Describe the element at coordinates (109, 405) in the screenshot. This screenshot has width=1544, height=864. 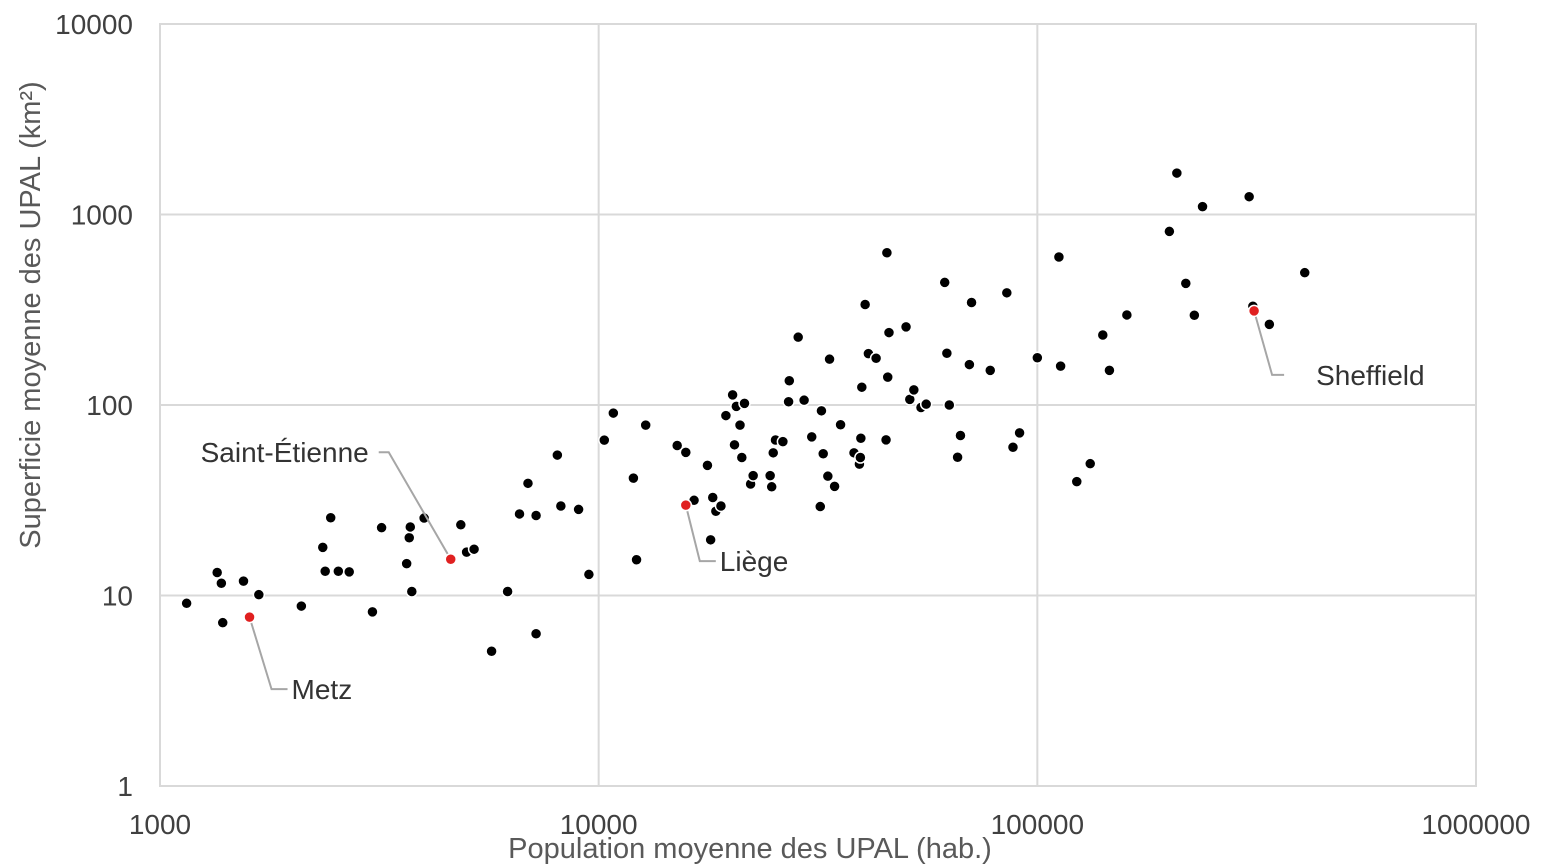
I see `y-tick-label: 100` at that location.